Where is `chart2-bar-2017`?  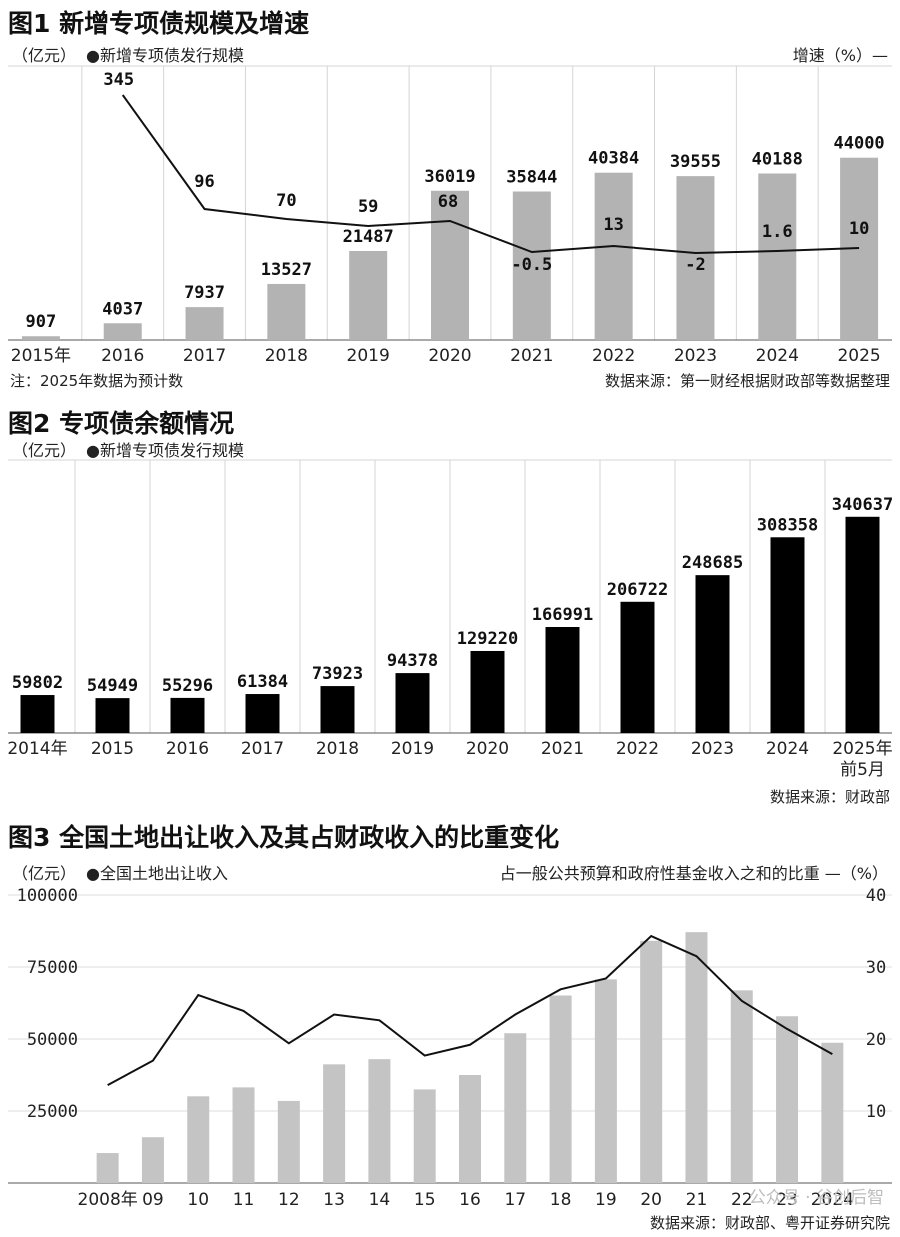 chart2-bar-2017 is located at coordinates (262, 713).